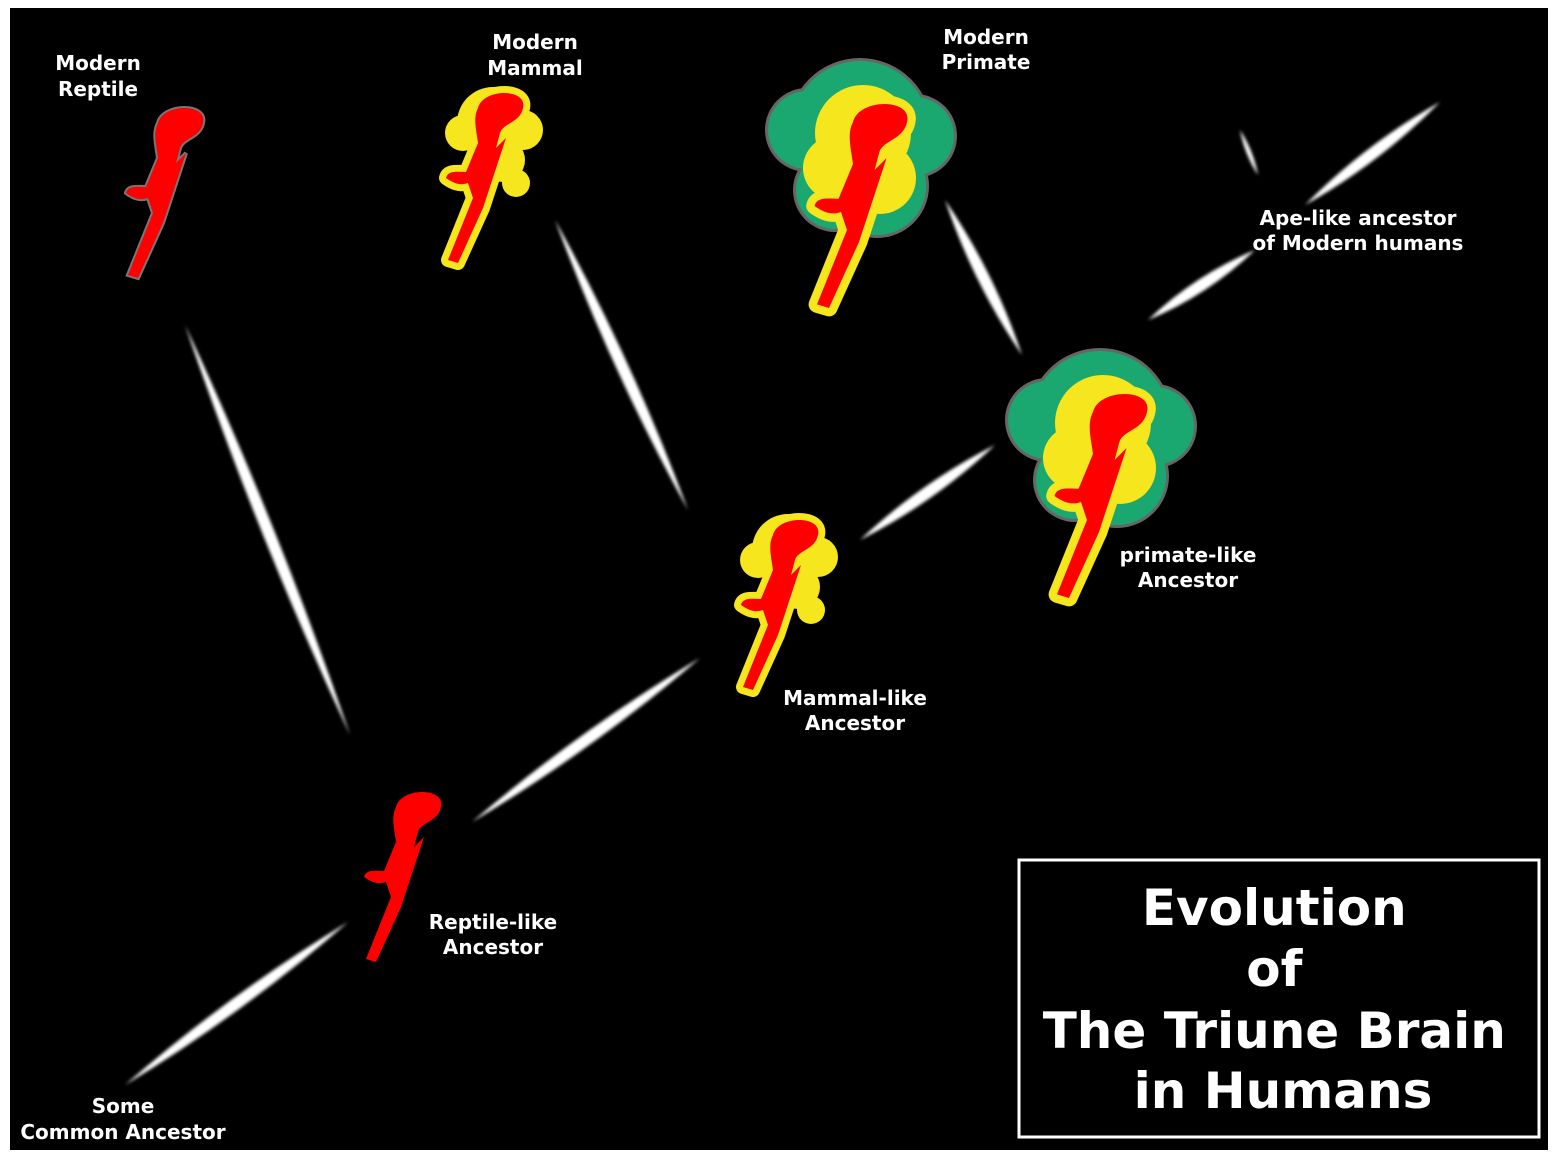 The height and width of the screenshot is (1154, 1554). Describe the element at coordinates (1188, 567) in the screenshot. I see `node-label: primate-like Ancestor` at that location.